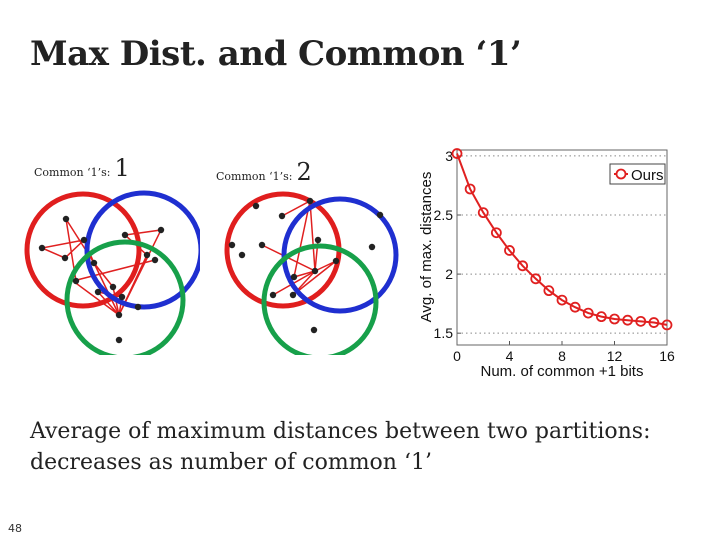  I want to click on legend-box, so click(637, 174).